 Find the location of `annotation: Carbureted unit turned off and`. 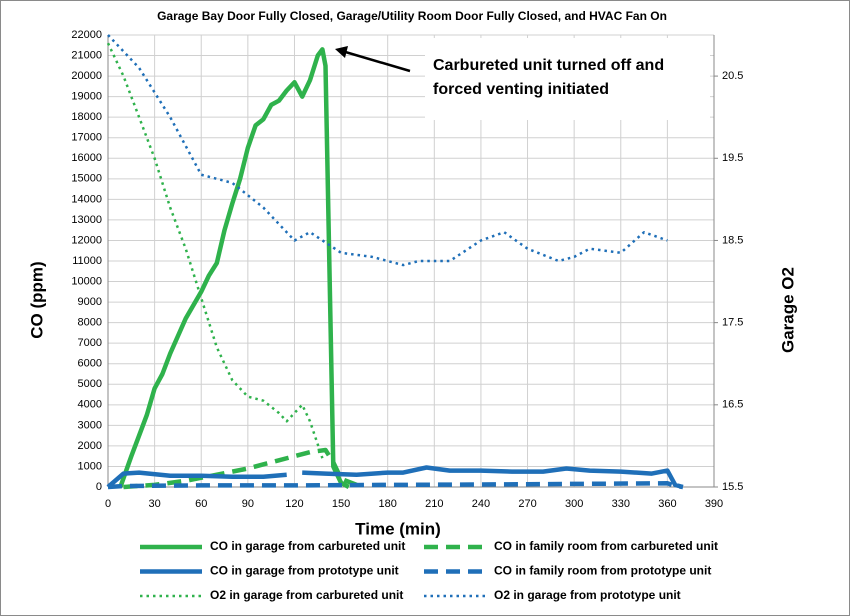

annotation: Carbureted unit turned off and is located at coordinates (548, 65).